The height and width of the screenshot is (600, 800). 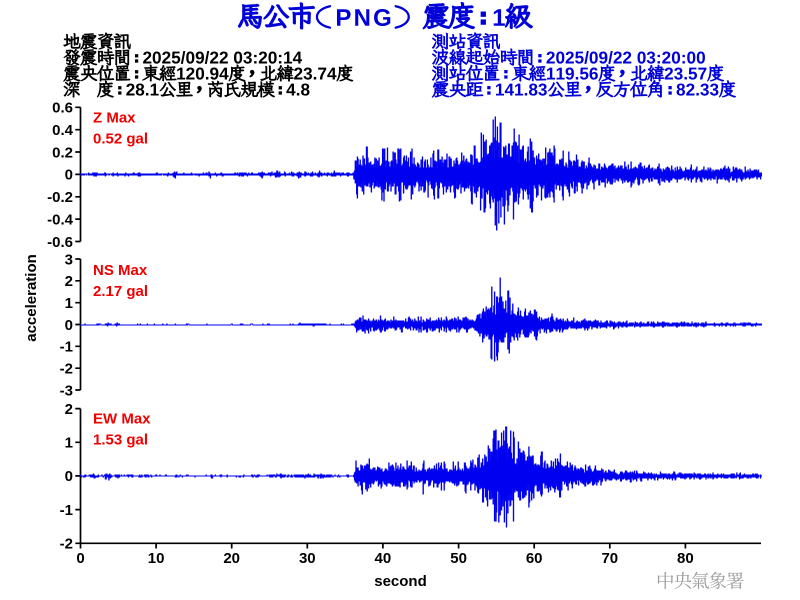 What do you see at coordinates (114, 117) in the screenshot?
I see `svg-text: Z Max` at bounding box center [114, 117].